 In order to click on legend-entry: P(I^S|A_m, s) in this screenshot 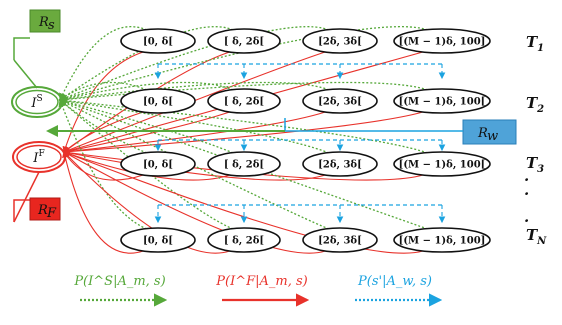, I will do `click(120, 290)`.